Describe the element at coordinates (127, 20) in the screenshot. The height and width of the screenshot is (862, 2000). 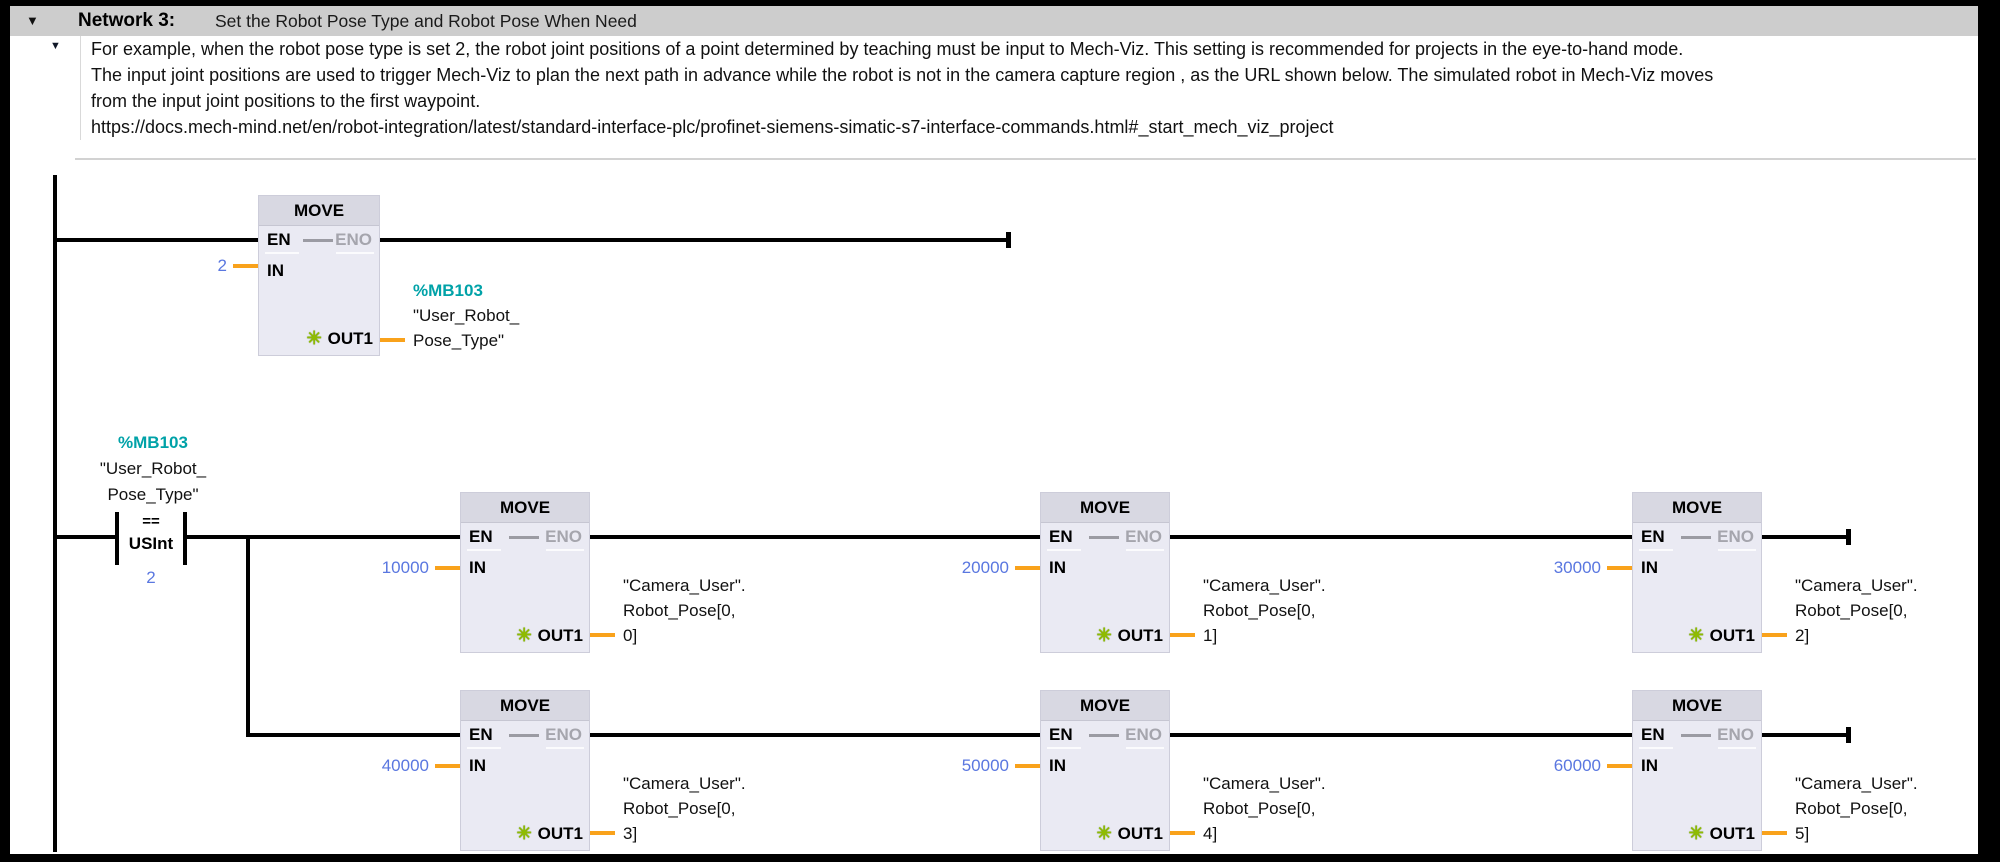
I see `network-title: Network 3:` at that location.